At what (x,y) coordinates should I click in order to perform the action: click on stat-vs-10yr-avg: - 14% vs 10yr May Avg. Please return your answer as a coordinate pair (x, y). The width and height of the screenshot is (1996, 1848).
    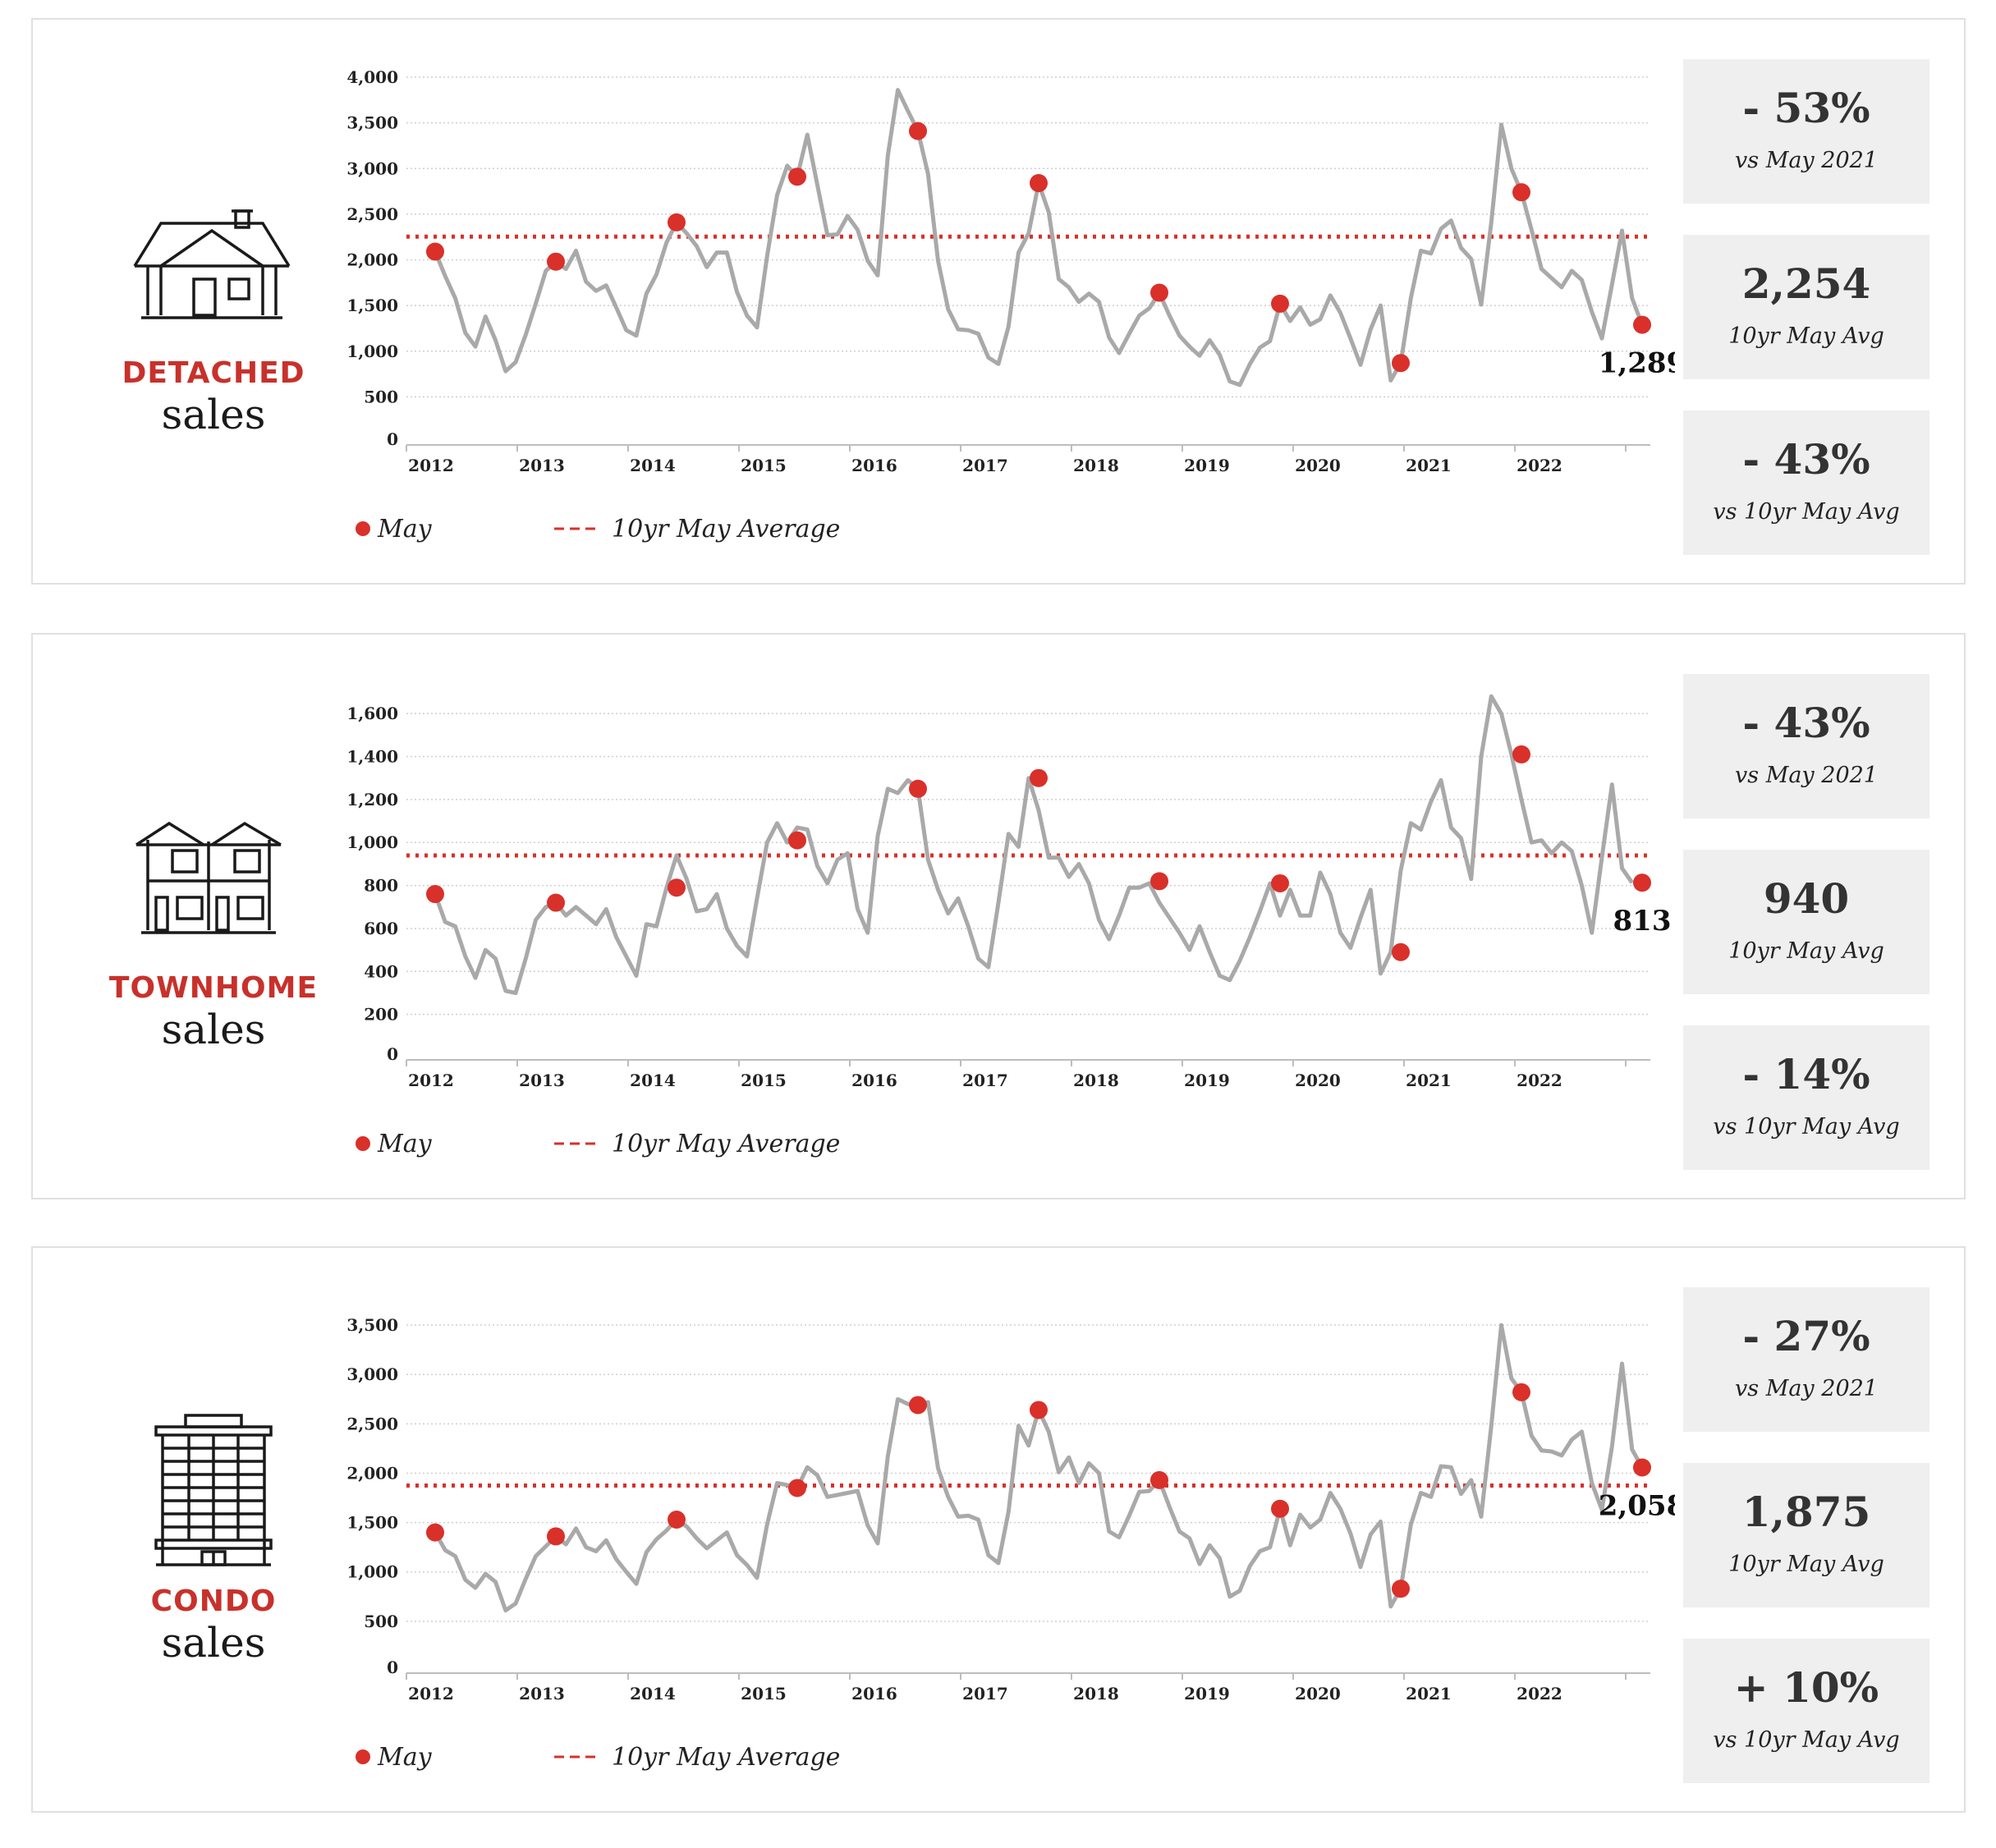
    Looking at the image, I should click on (1806, 1097).